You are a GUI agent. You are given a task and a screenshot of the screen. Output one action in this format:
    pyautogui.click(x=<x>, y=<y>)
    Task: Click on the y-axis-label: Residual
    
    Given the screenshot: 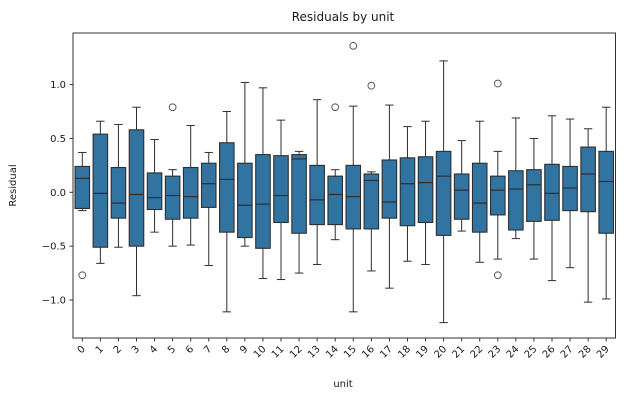 What is the action you would take?
    pyautogui.click(x=13, y=185)
    